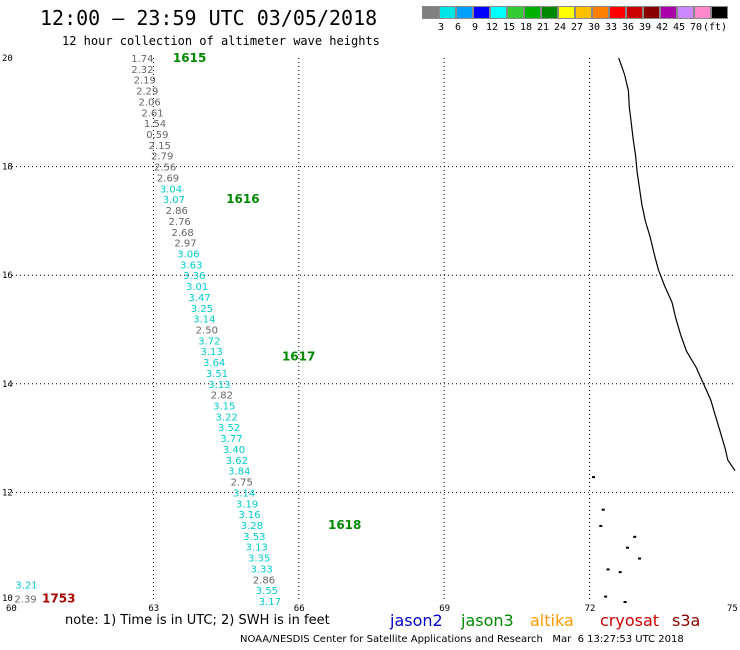  What do you see at coordinates (475, 27) in the screenshot?
I see `legend-label-2: 9` at bounding box center [475, 27].